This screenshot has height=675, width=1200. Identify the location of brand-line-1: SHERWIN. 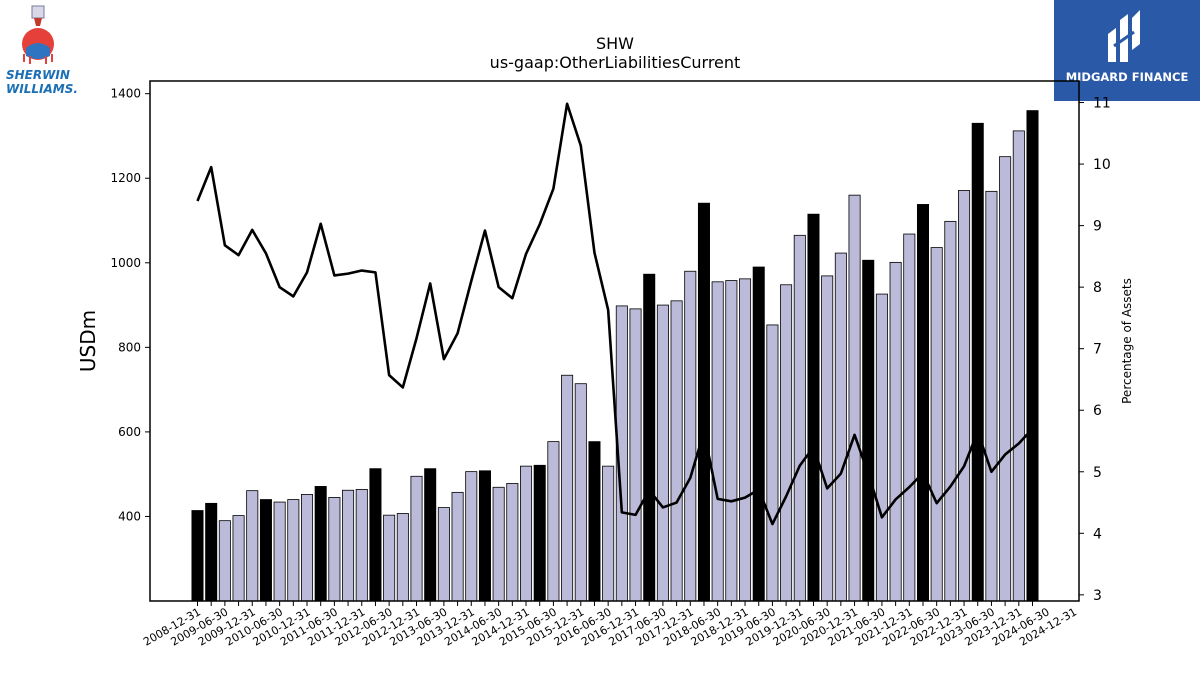
(38, 75).